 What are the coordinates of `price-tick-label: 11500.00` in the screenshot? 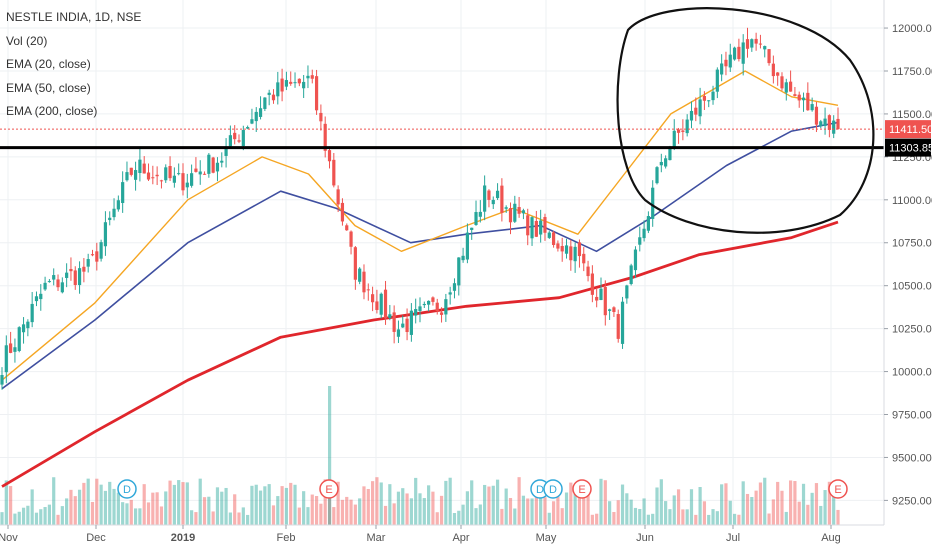 It's located at (912, 115).